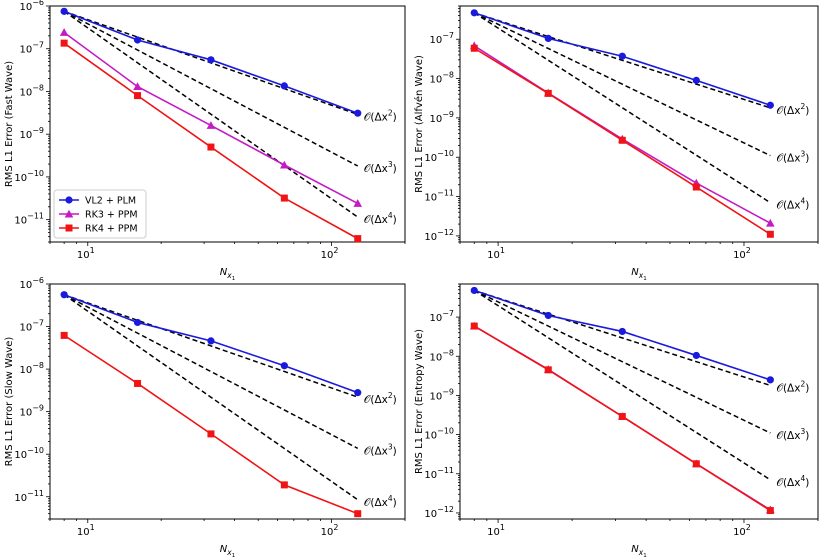 The height and width of the screenshot is (560, 831). What do you see at coordinates (380, 167) in the screenshot?
I see `ref-label-0-1: 𝒪(Δx3)` at bounding box center [380, 167].